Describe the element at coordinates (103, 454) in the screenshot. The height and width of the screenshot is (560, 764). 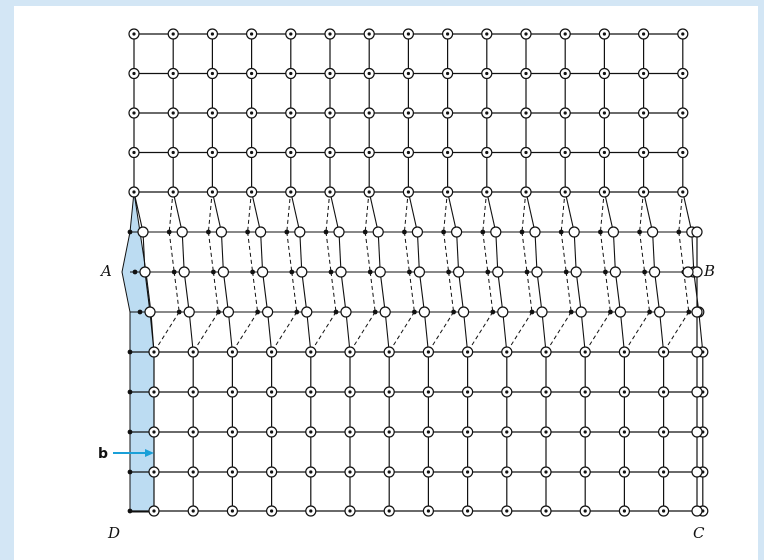
I see `burgers-vector-label: b` at that location.